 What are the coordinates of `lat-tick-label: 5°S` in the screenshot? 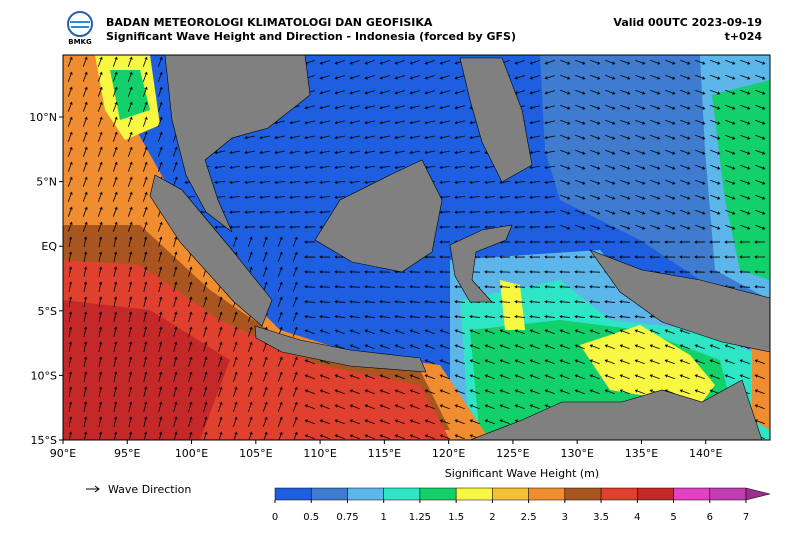 It's located at (47, 311).